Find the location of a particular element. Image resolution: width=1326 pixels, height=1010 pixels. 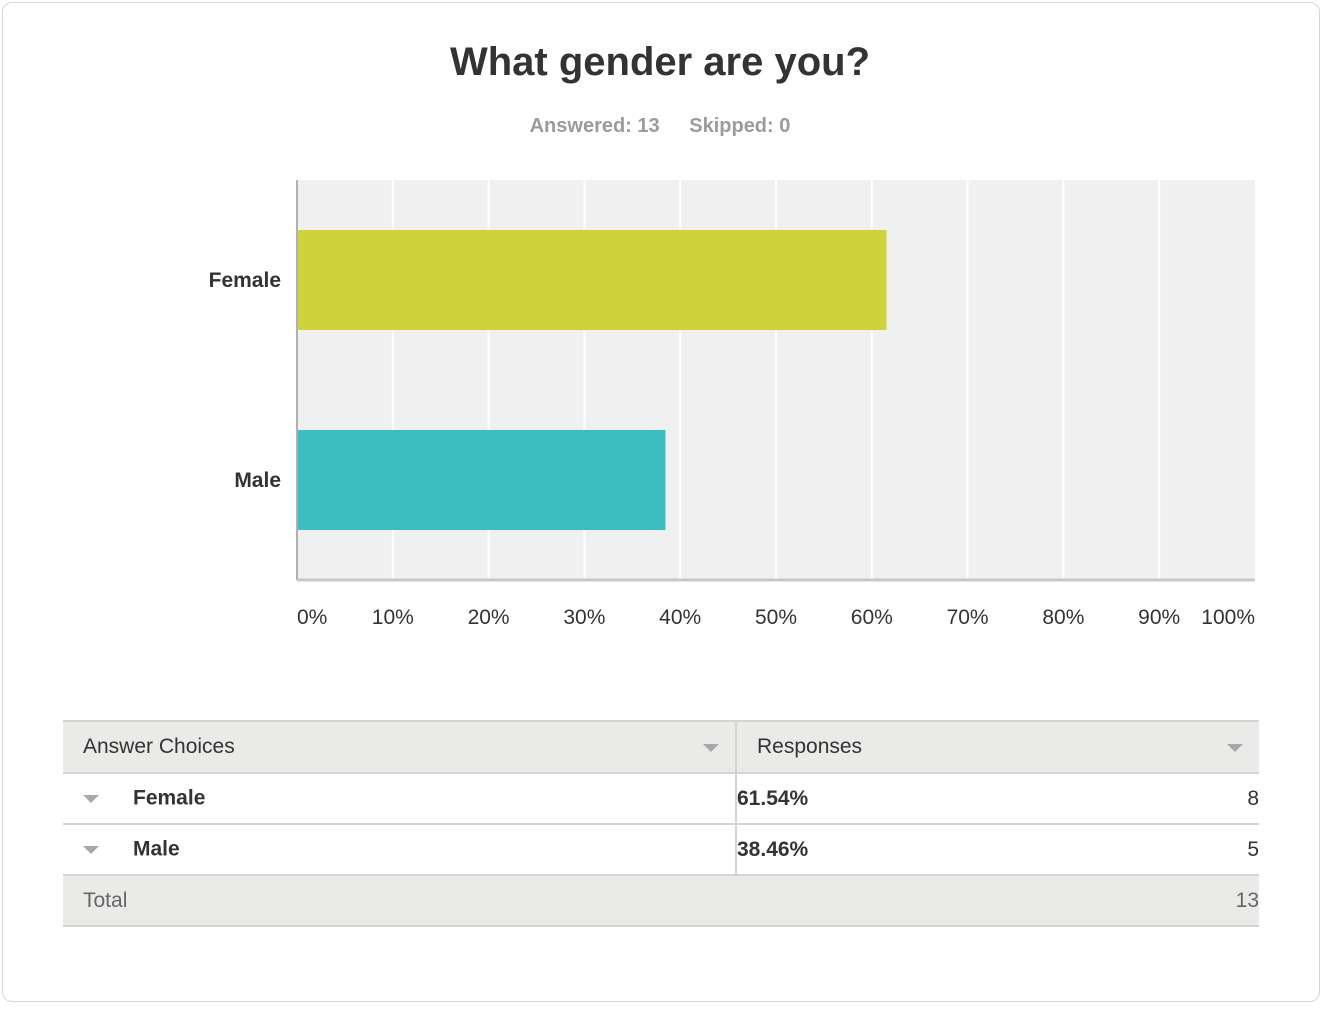

question-title: What gender are you? is located at coordinates (660, 62).